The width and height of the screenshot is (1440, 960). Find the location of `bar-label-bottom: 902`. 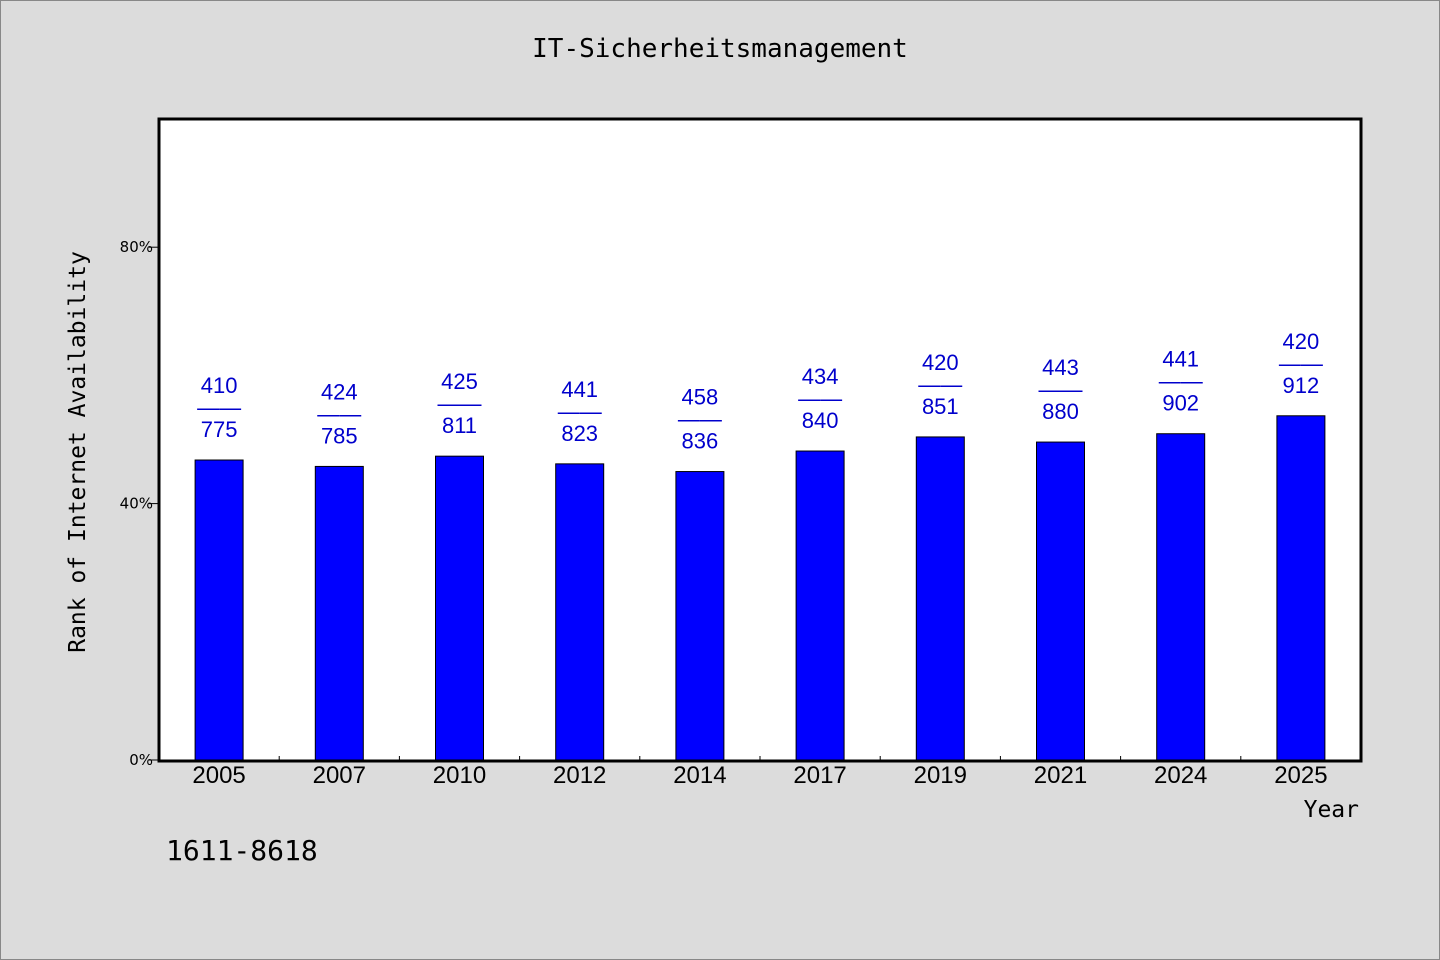

bar-label-bottom: 902 is located at coordinates (1180, 403).